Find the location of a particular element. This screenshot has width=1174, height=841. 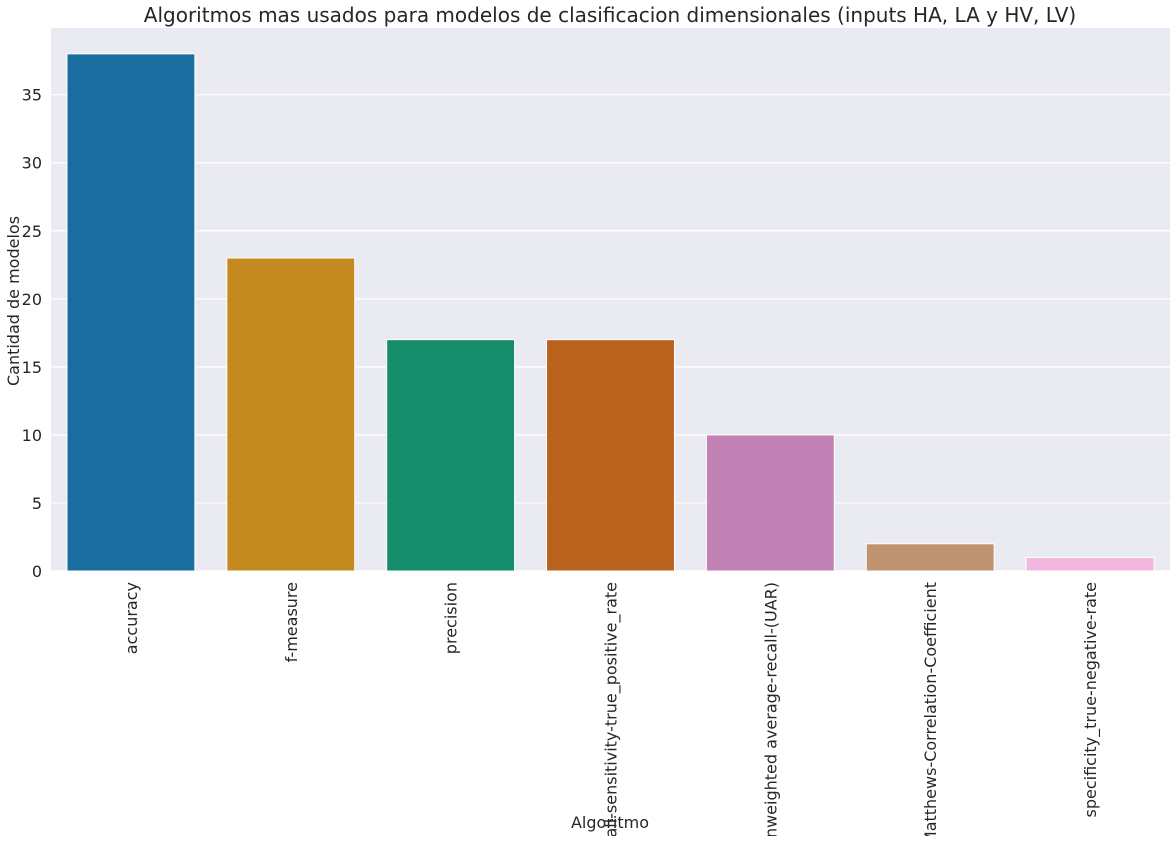

y-tick-label: 15 is located at coordinates (32, 367).